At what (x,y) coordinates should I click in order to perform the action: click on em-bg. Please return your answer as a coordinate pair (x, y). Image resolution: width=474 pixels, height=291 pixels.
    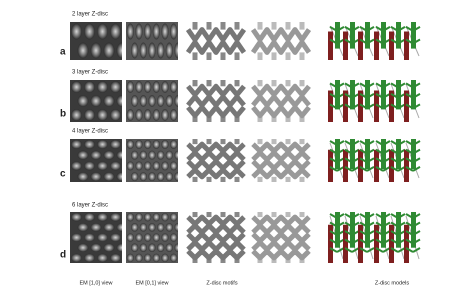
    Looking at the image, I should click on (152, 237).